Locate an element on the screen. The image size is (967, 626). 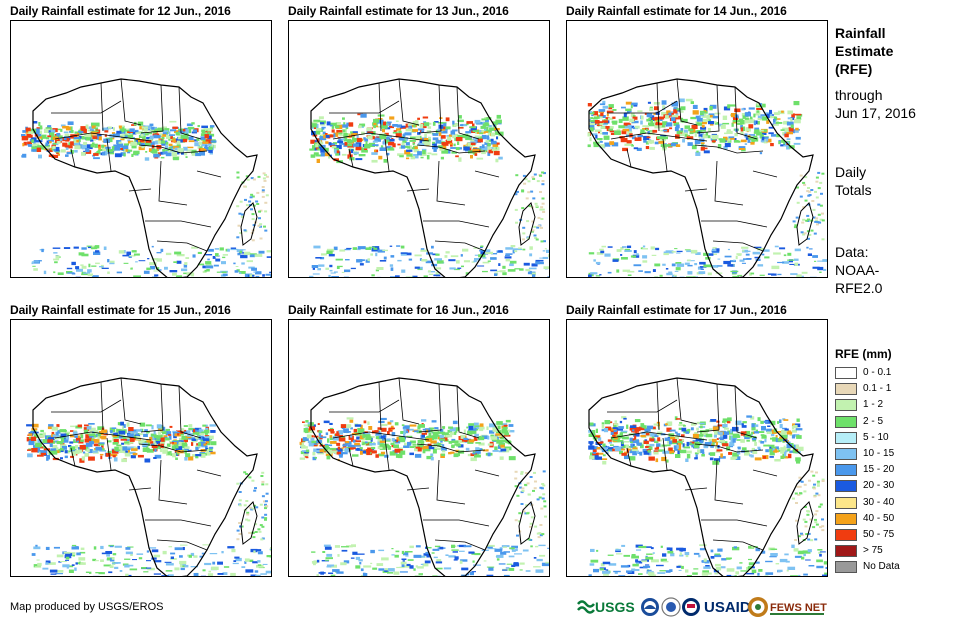
usgs-logo: USGS is located at coordinates (606, 607).